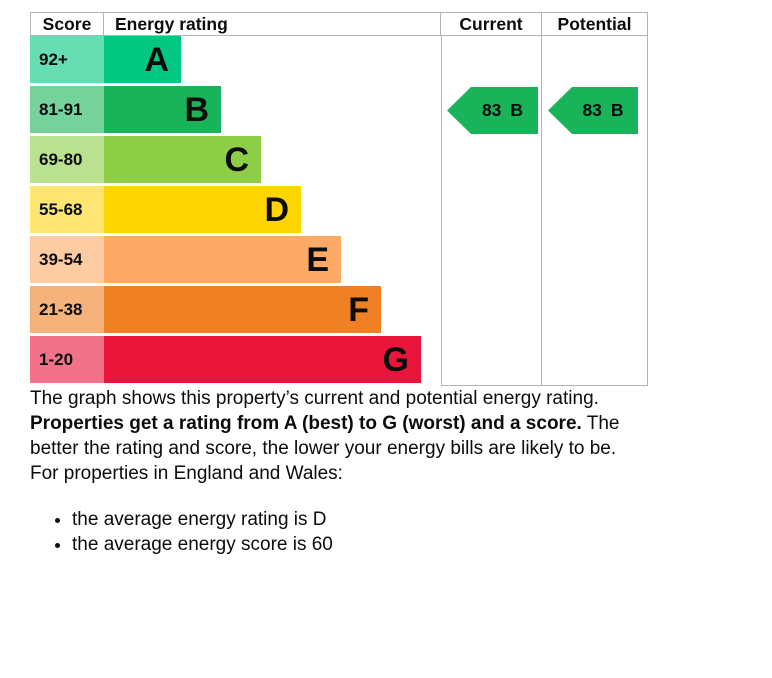 This screenshot has width=772, height=678. What do you see at coordinates (242, 309) in the screenshot?
I see `rating-bar-f: F` at bounding box center [242, 309].